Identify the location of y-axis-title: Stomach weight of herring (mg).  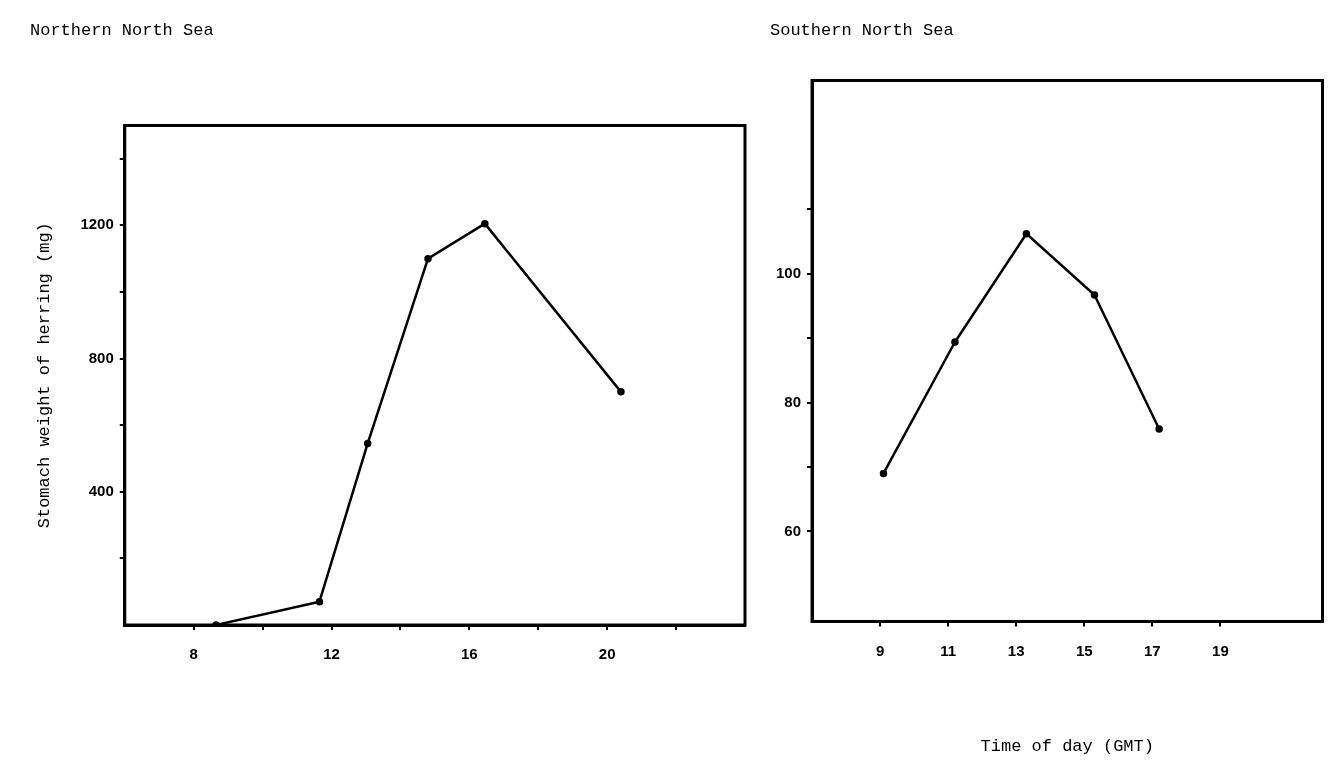
(44, 375).